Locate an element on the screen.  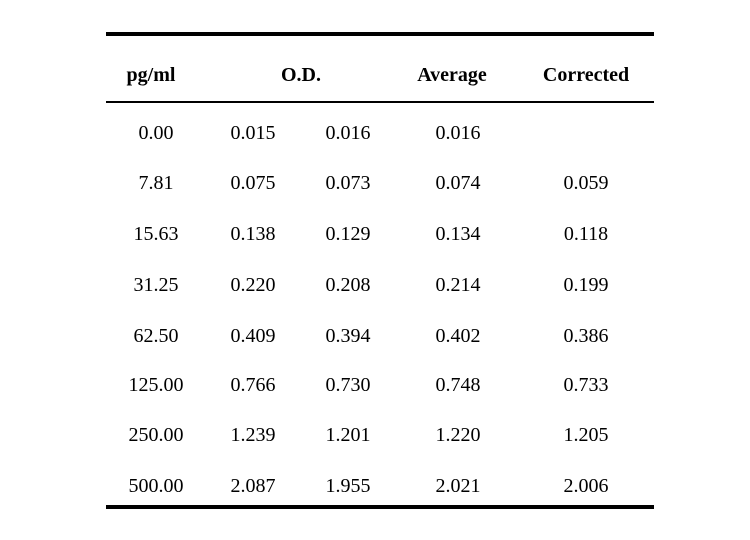
cell-concentration: 15.63 is located at coordinates (156, 234).